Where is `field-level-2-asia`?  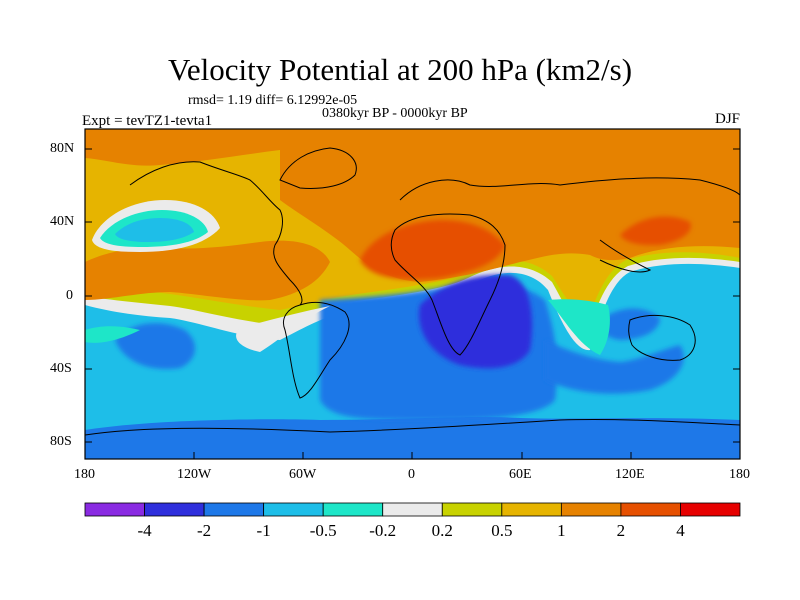
field-level-2-asia is located at coordinates (655, 231).